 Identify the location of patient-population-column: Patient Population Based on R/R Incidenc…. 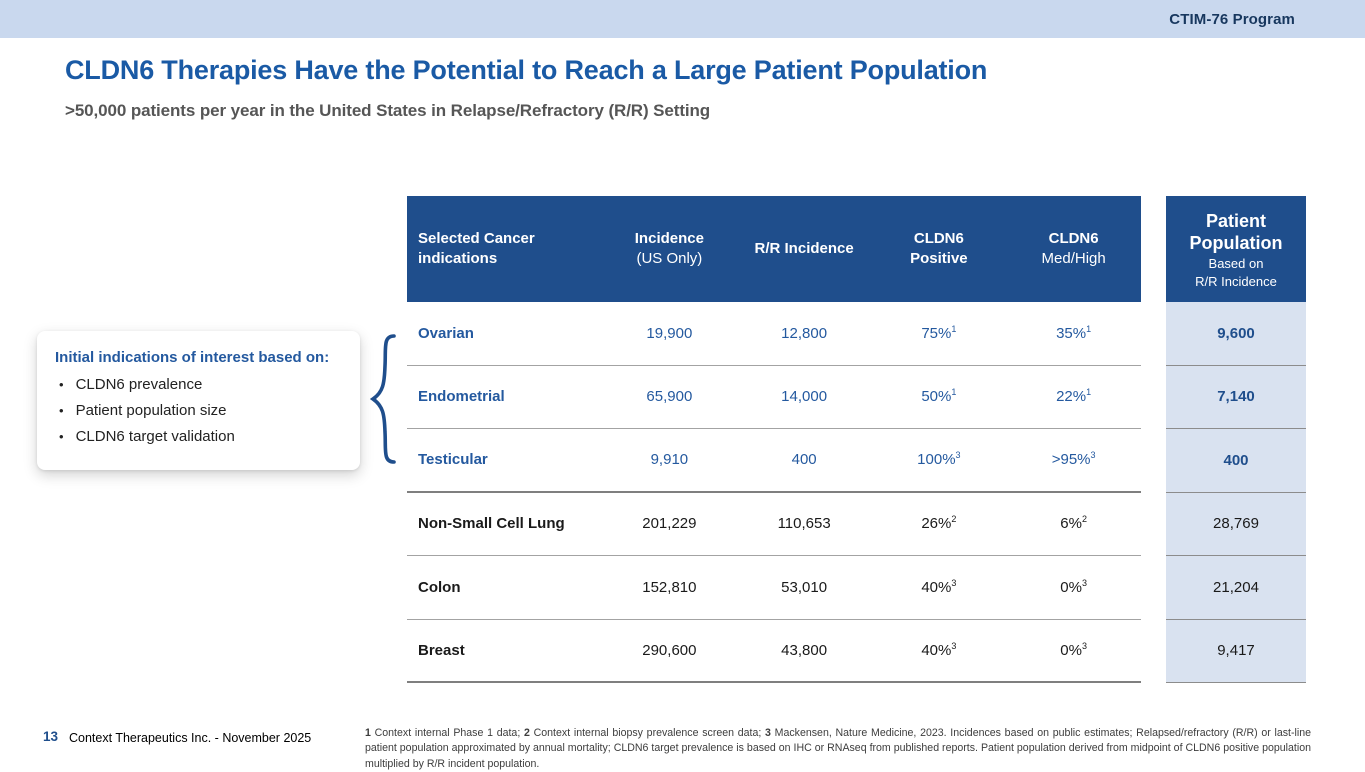
(1236, 439).